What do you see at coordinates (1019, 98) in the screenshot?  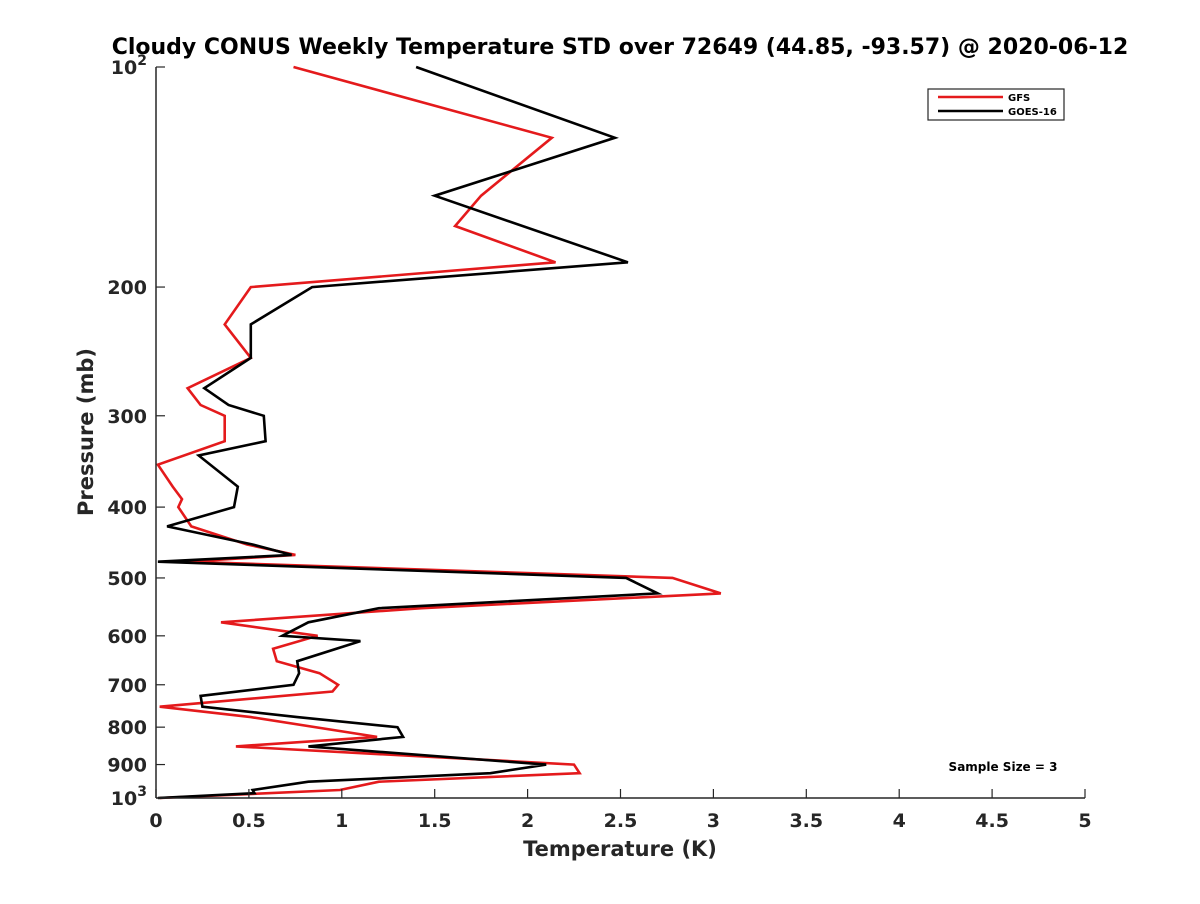 I see `legend-label: GFS` at bounding box center [1019, 98].